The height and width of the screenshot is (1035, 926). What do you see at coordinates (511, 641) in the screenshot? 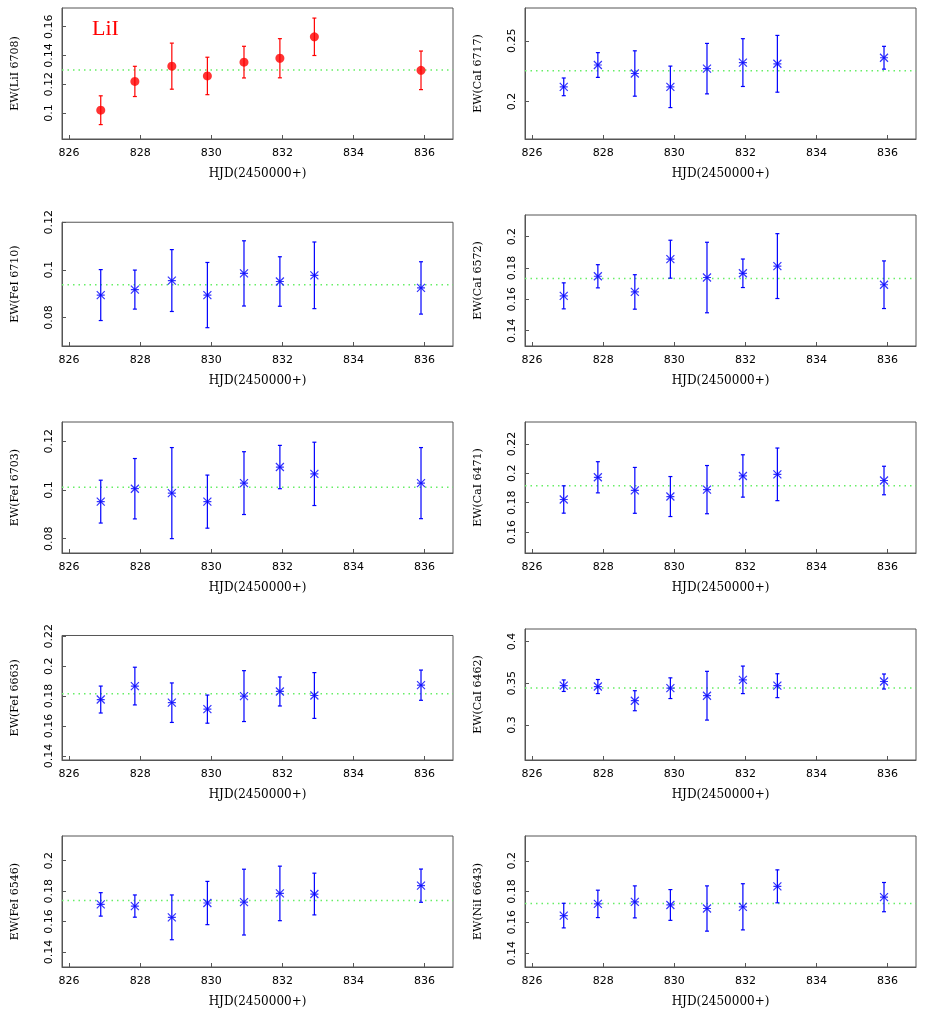
I see `y-tick-label: 0.4` at bounding box center [511, 641].